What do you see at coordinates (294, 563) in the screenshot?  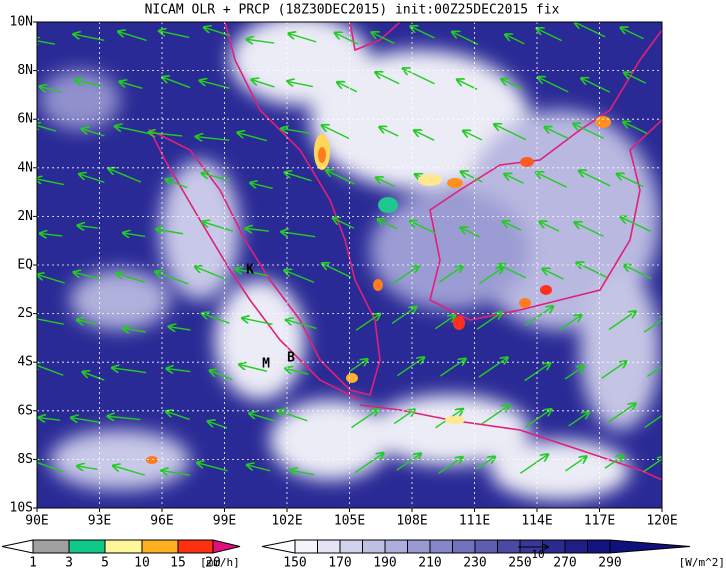 I see `colorbar-label: 150` at bounding box center [294, 563].